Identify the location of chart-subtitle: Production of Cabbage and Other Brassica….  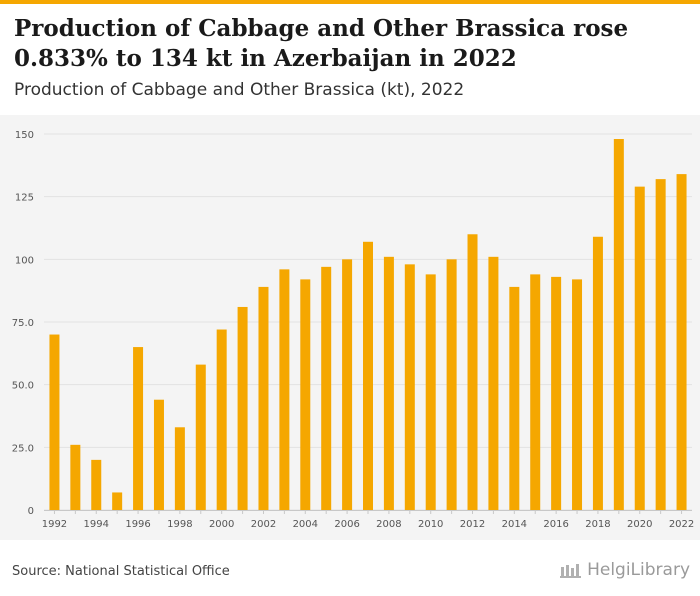
(239, 90).